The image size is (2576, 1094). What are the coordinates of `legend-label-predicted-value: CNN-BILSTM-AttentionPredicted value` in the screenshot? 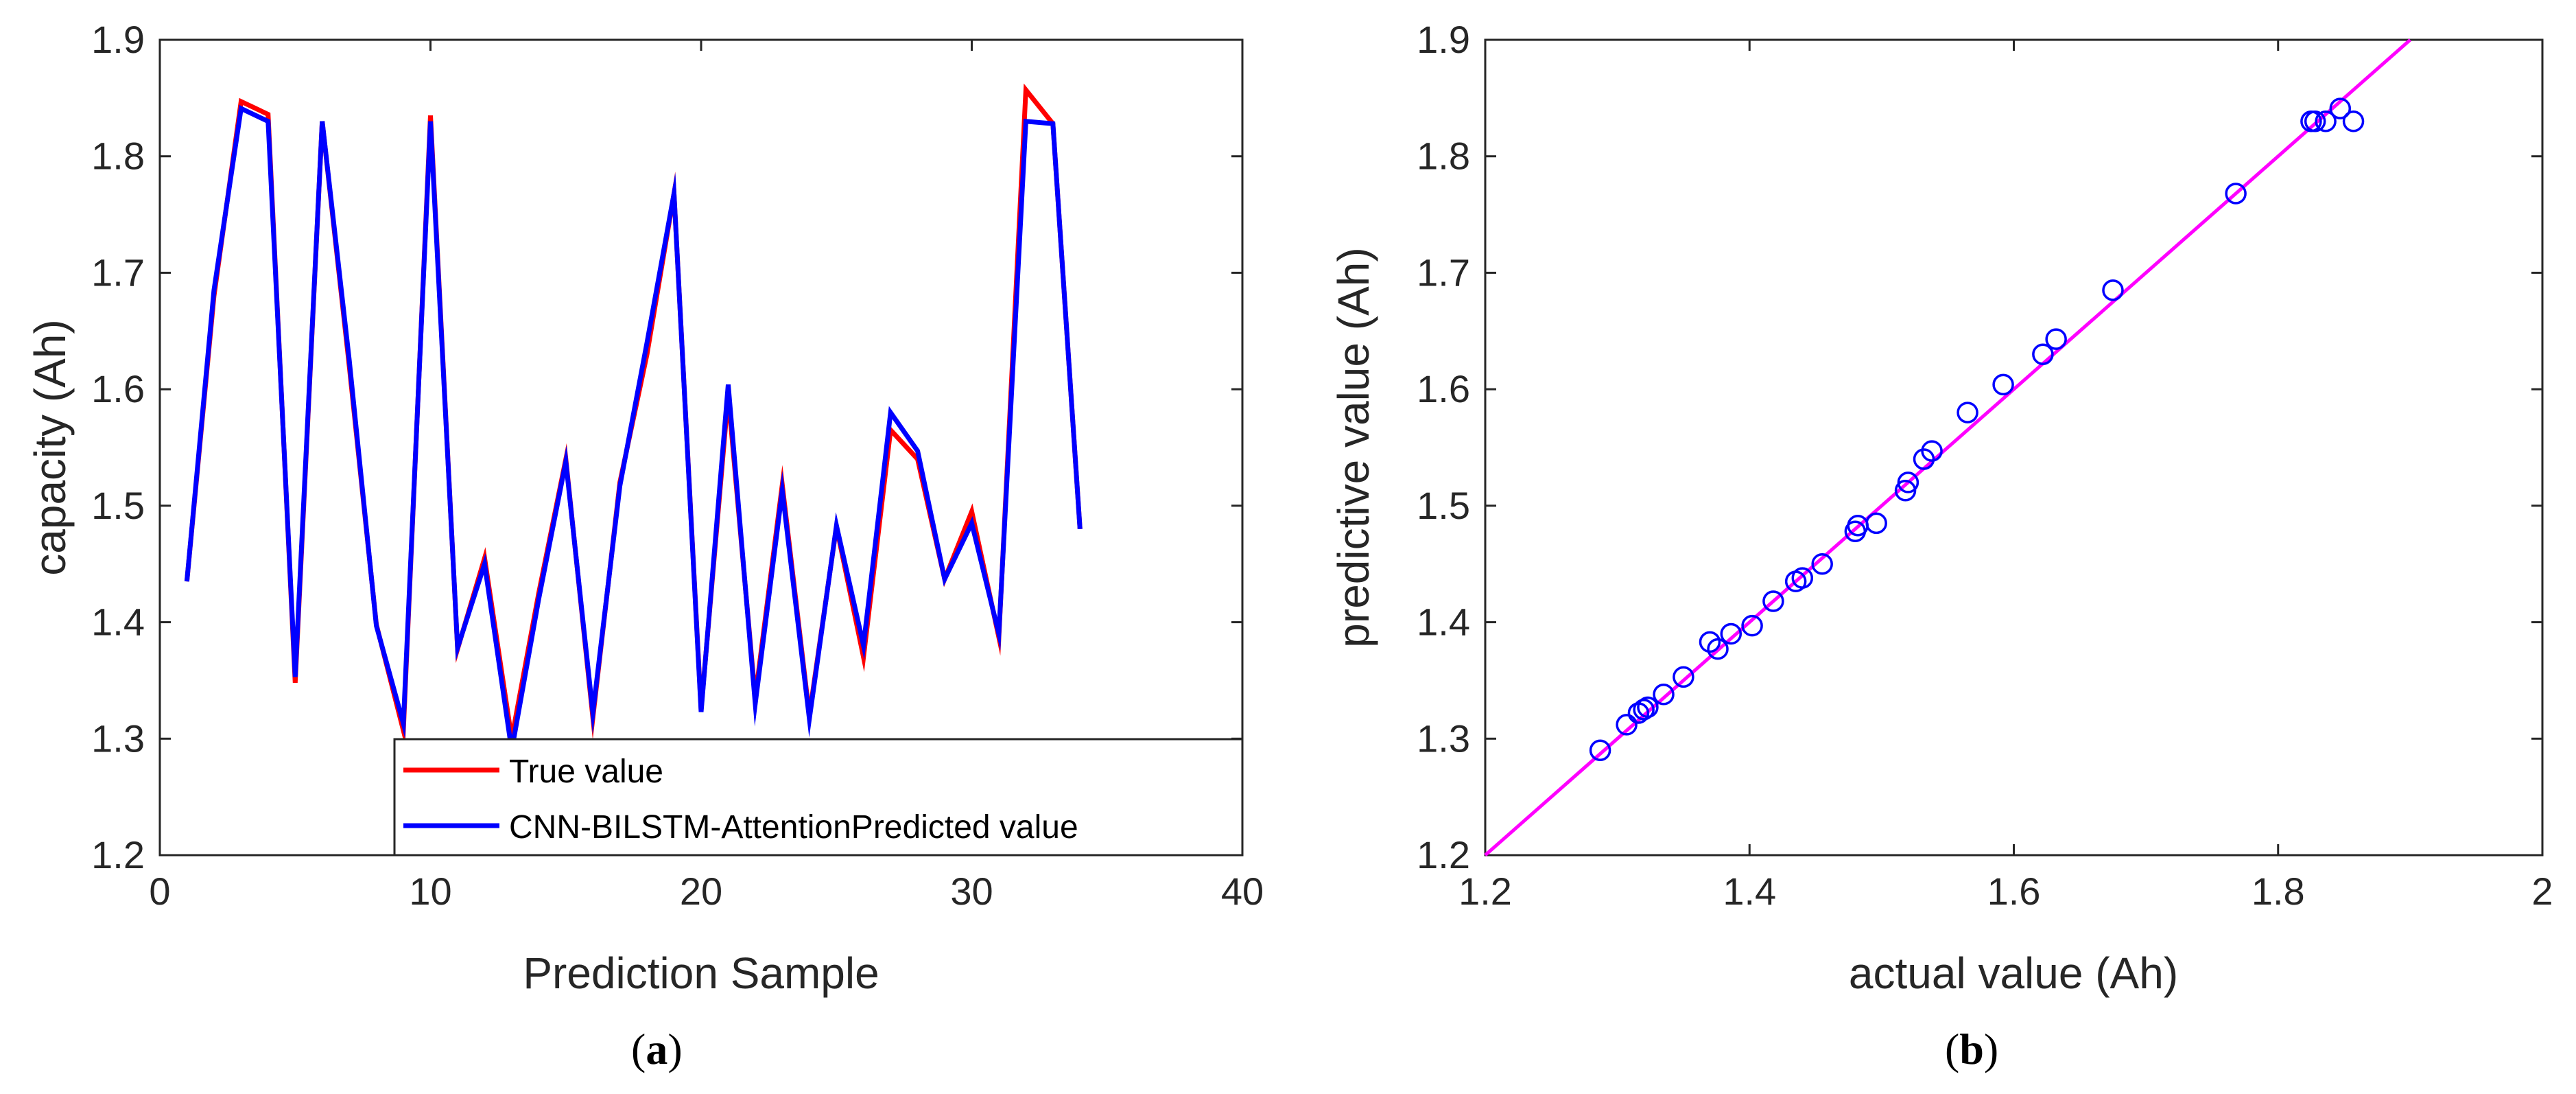 It's located at (793, 827).